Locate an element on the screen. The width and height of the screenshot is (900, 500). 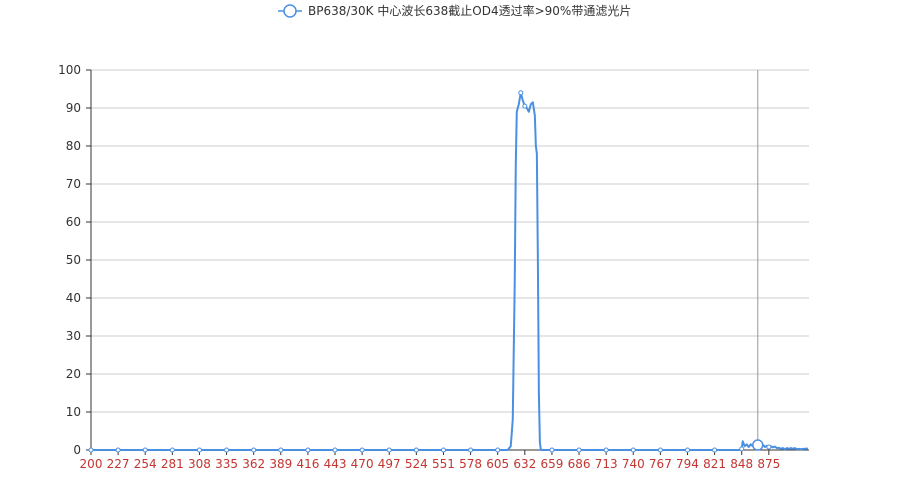
x-tick-label: 227 is located at coordinates (118, 464).